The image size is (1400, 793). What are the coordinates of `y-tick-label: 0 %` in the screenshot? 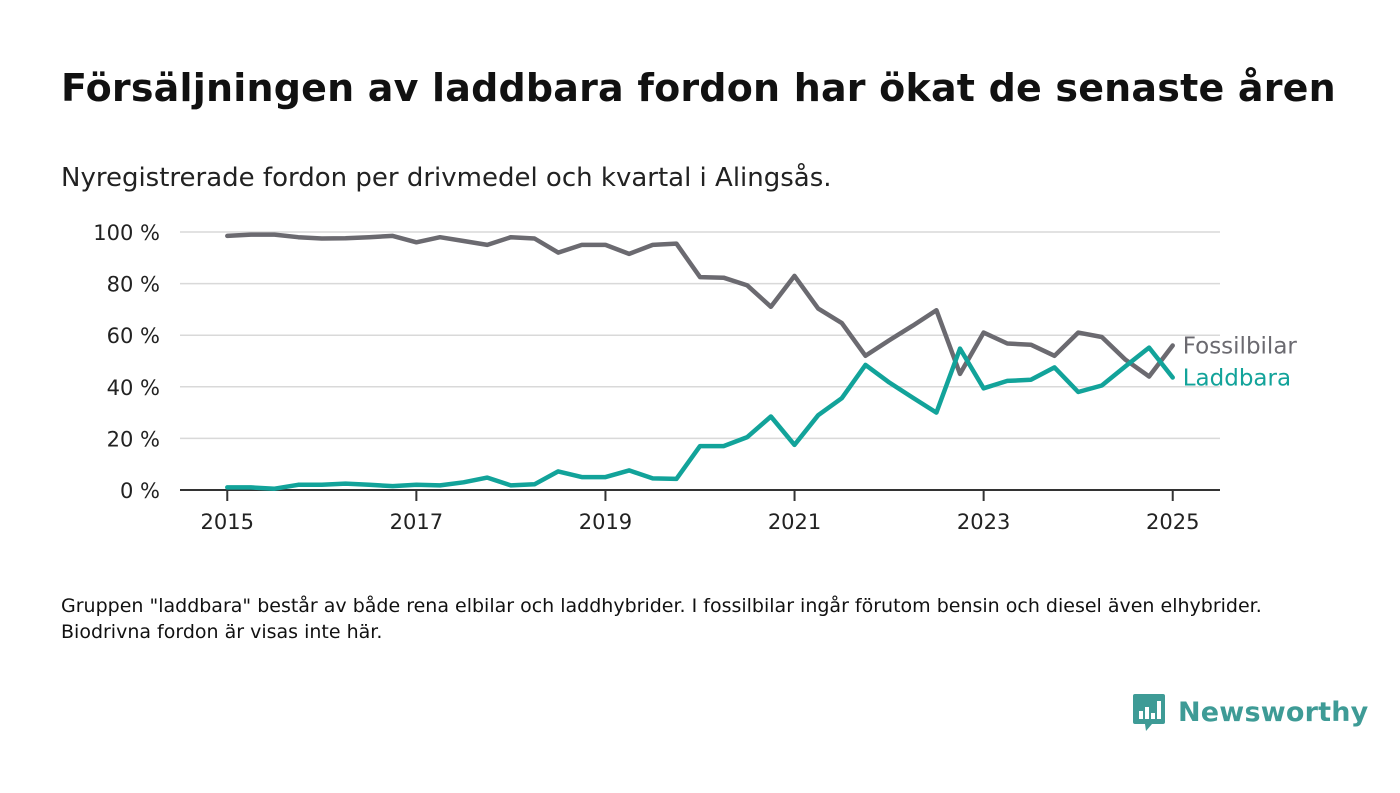 It's located at (140, 491).